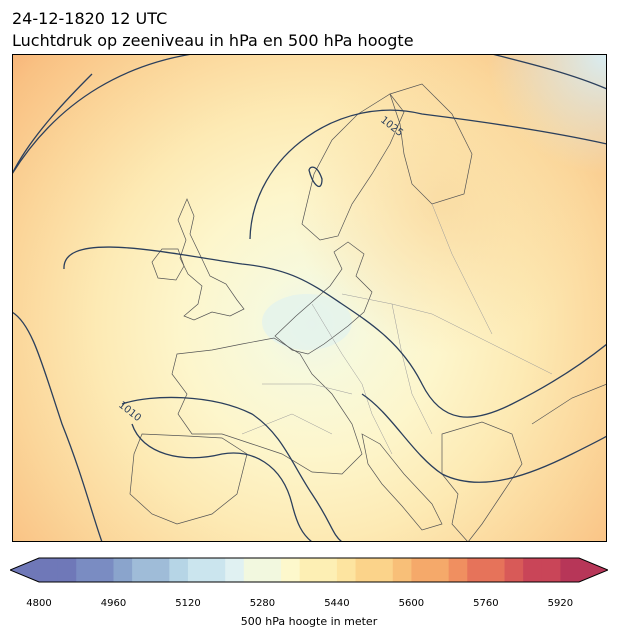 This screenshot has width=618, height=639. What do you see at coordinates (337, 603) in the screenshot?
I see `colorbar-tick-label: 5440` at bounding box center [337, 603].